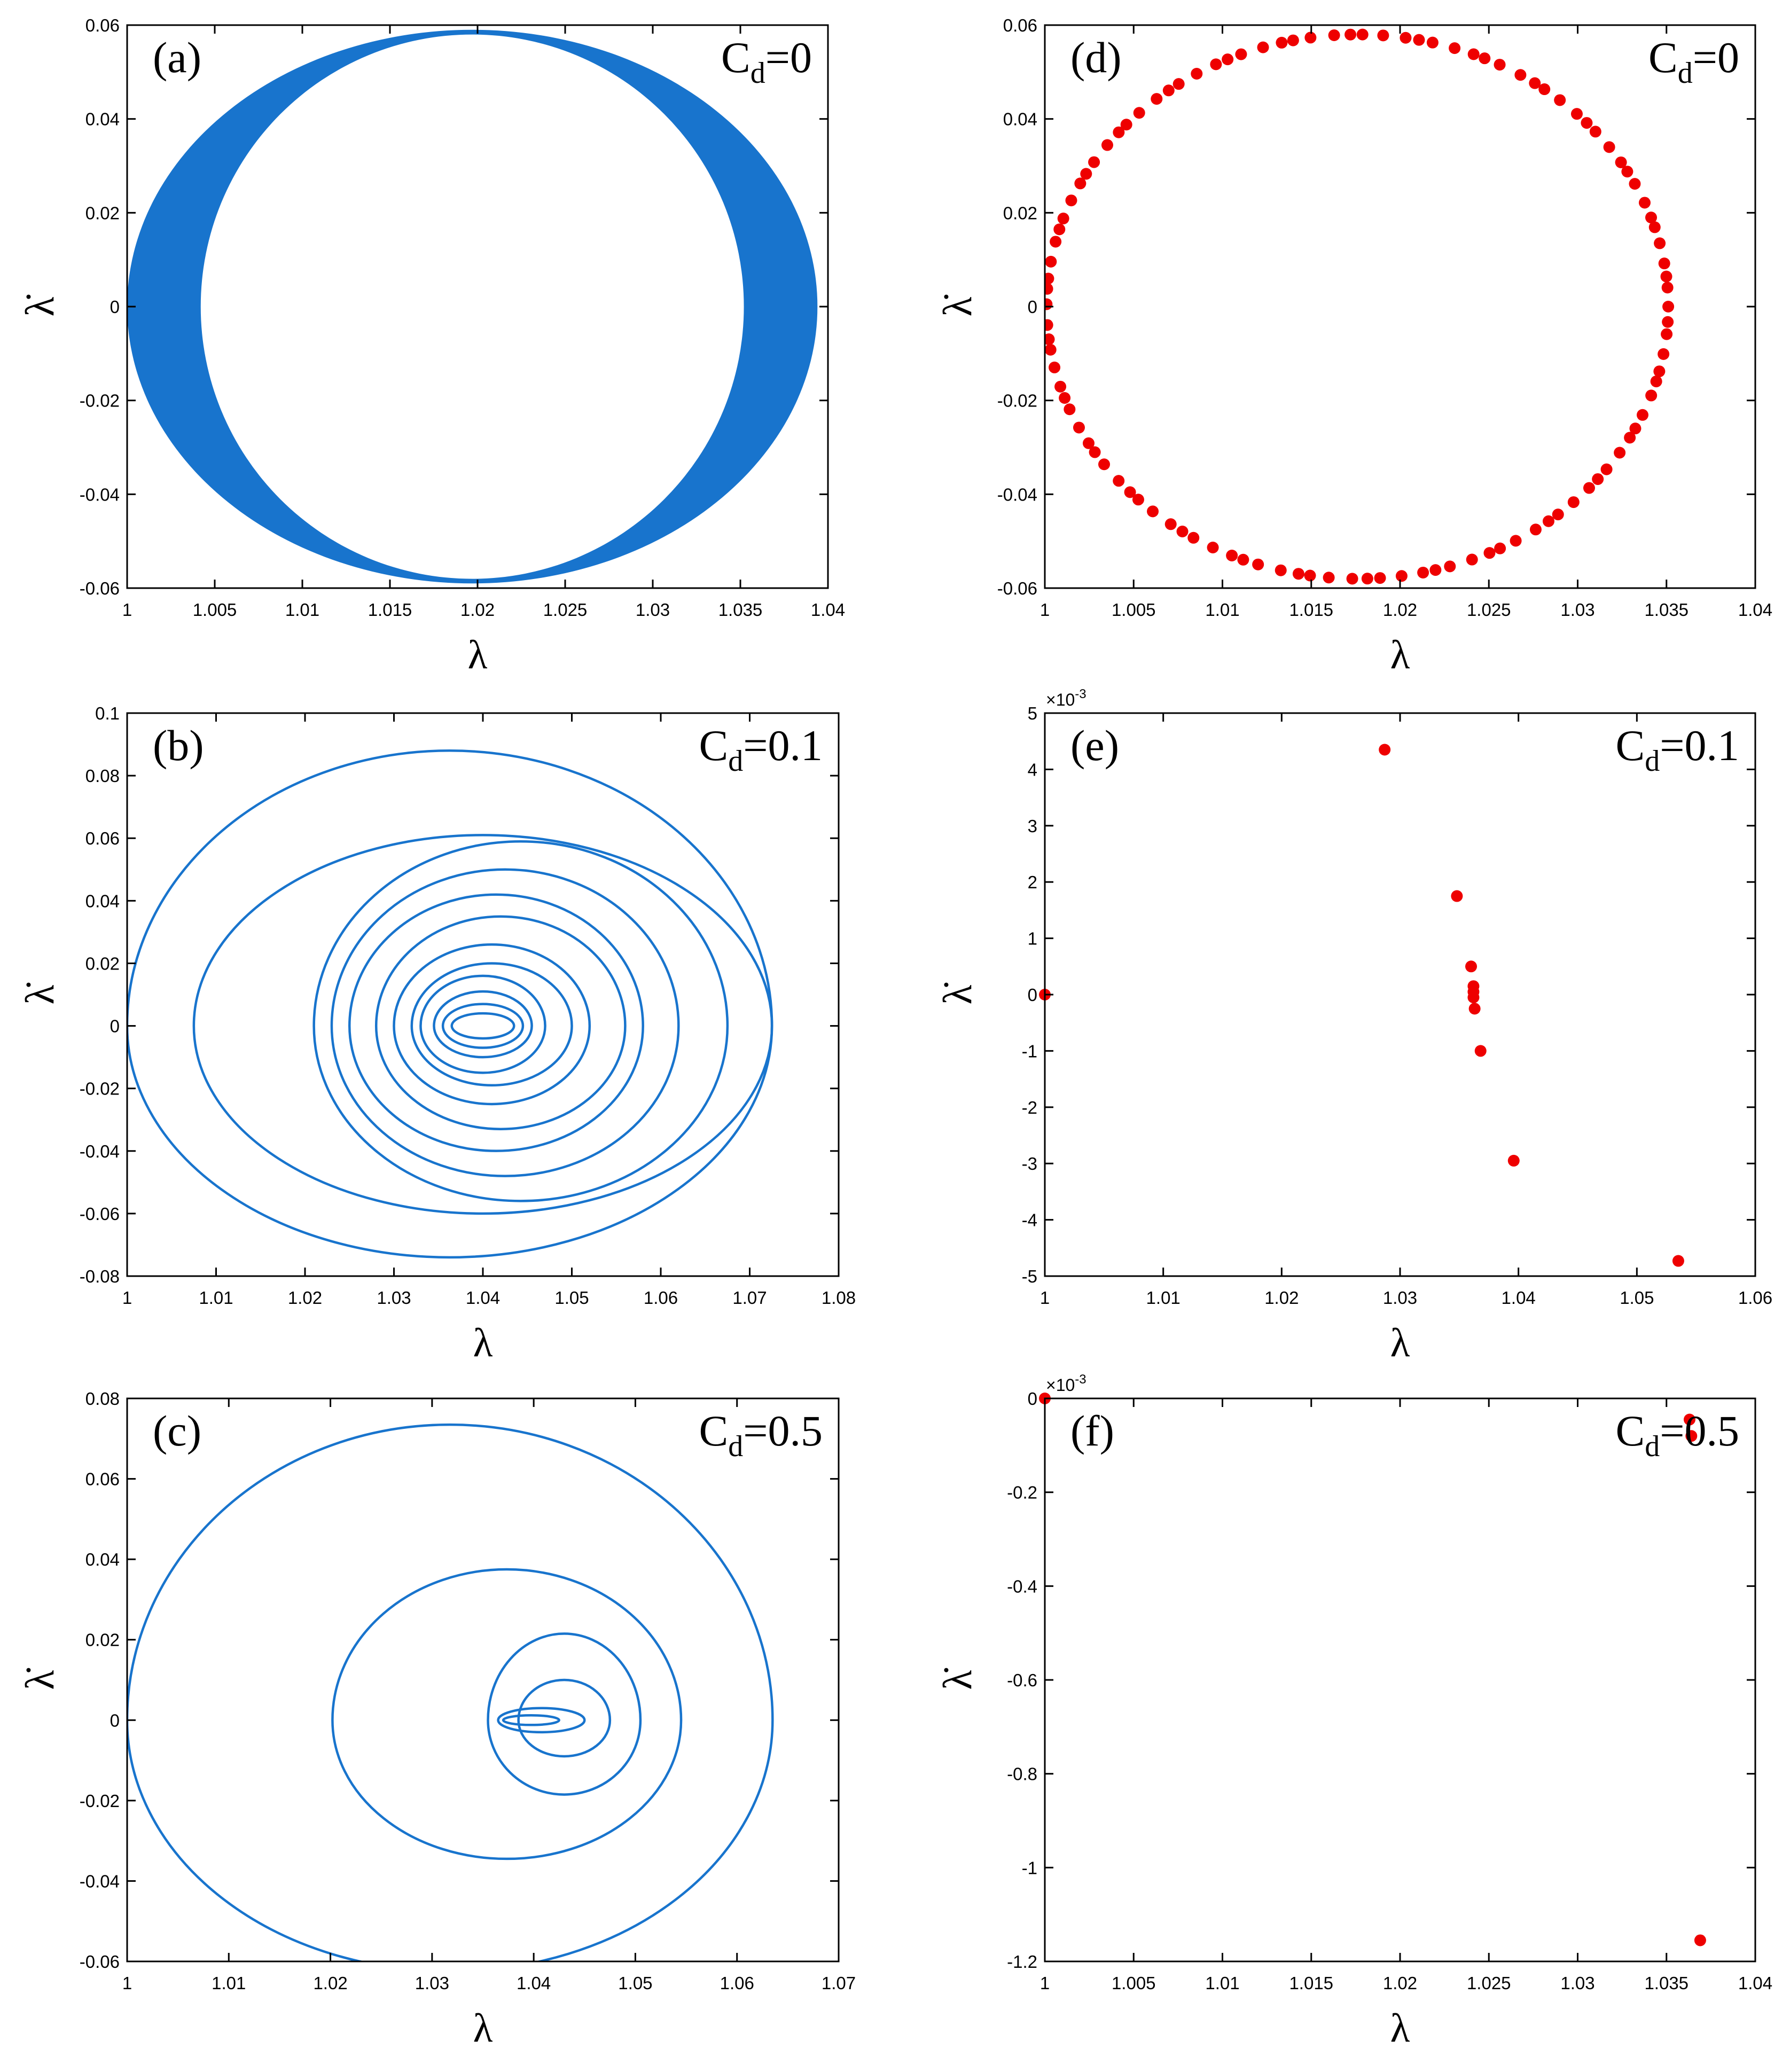 This screenshot has width=1790, height=2072. What do you see at coordinates (1489, 610) in the screenshot?
I see `x-tick-label: 1.025` at bounding box center [1489, 610].